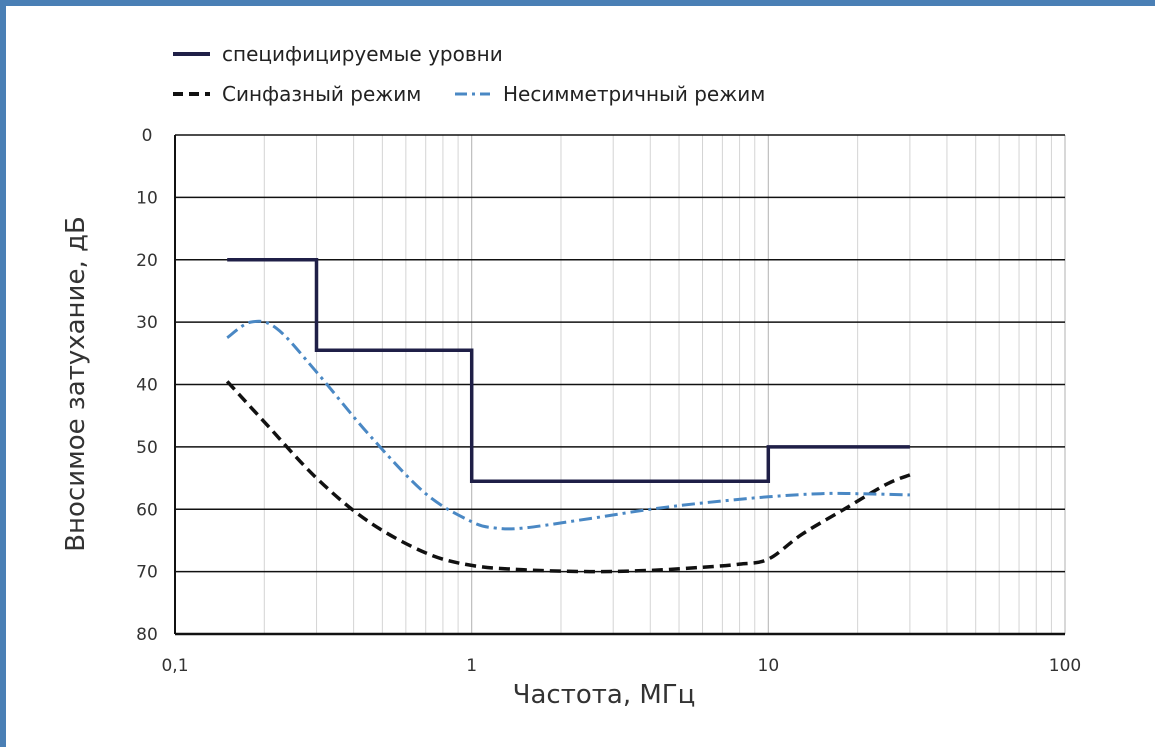  I want to click on x-tick-label: 10, so click(769, 666).